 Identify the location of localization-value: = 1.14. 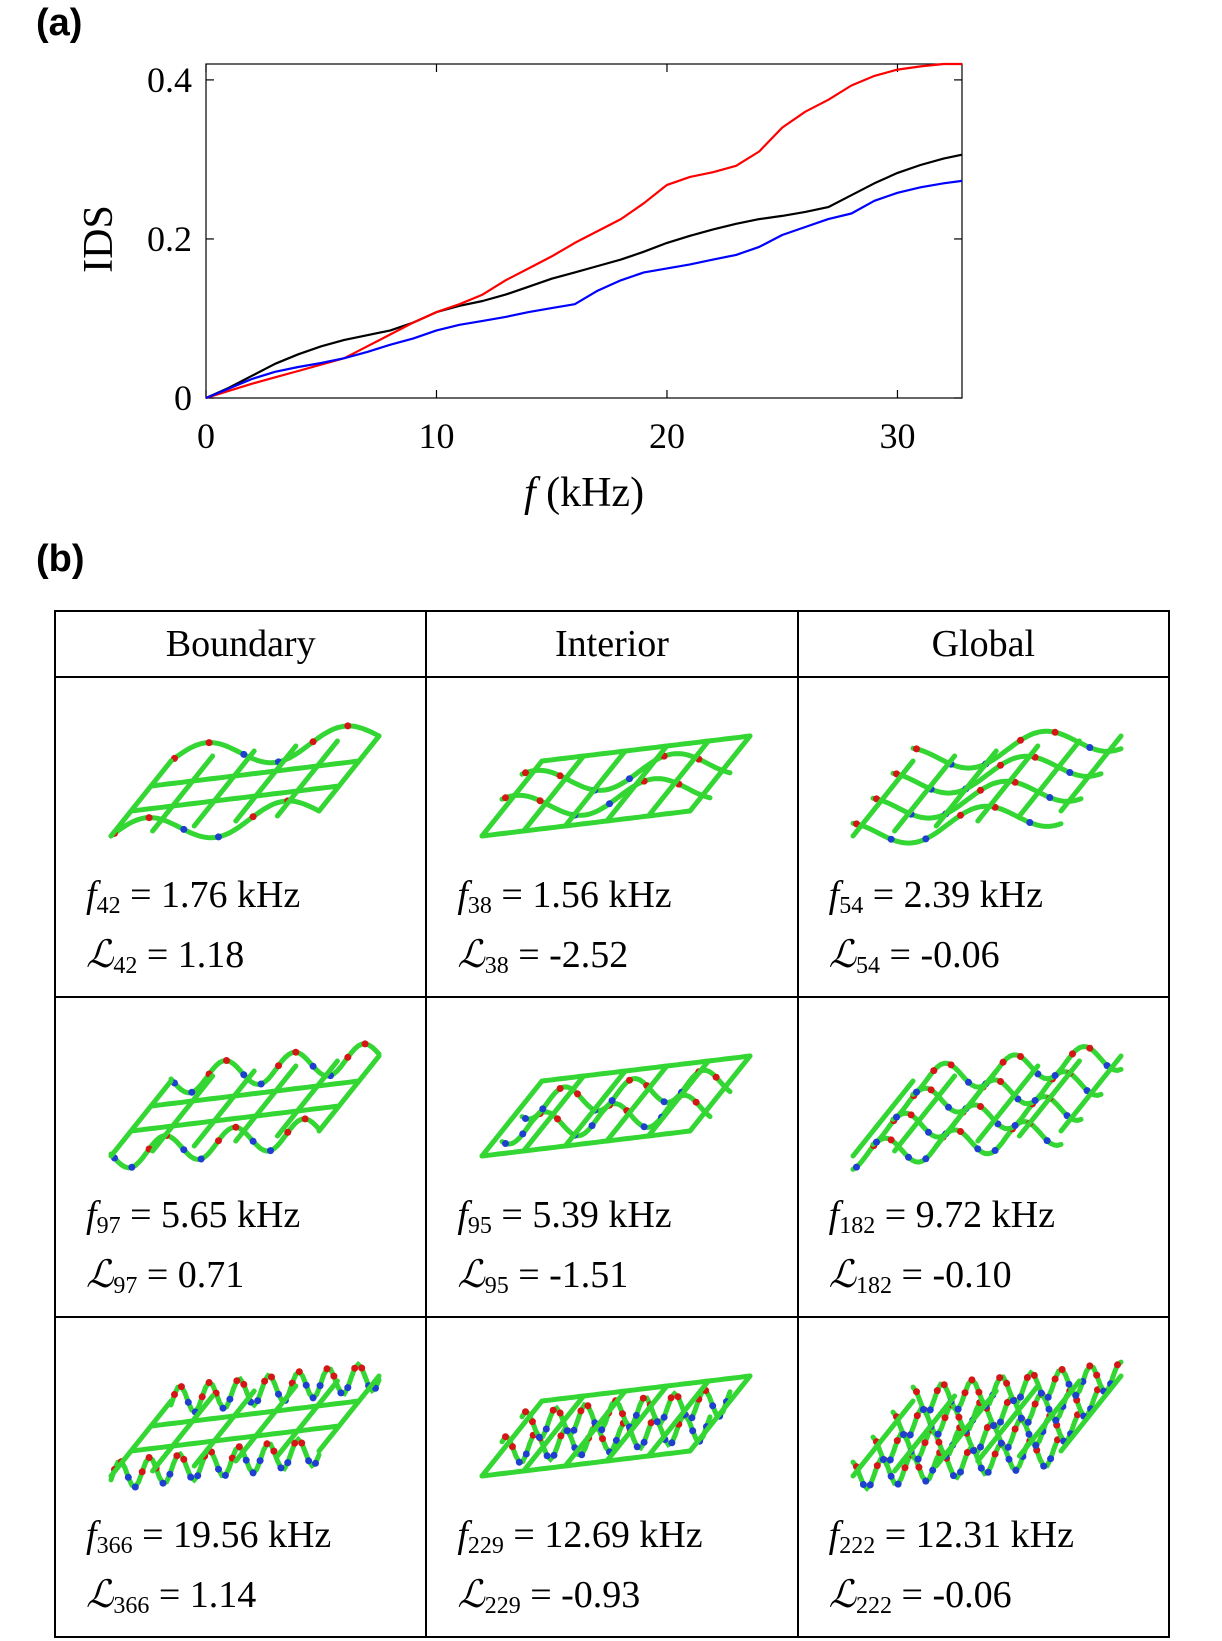
(207, 1595).